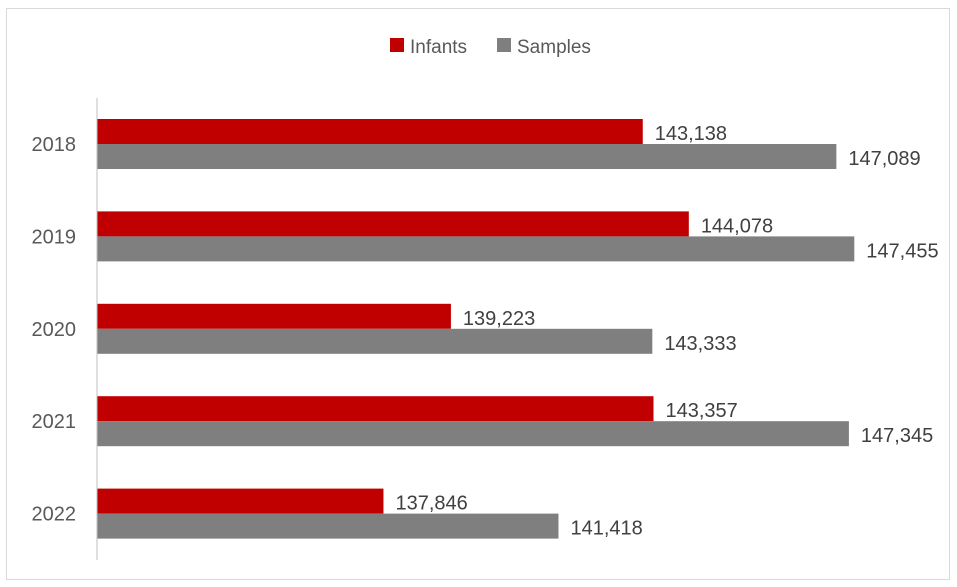 This screenshot has height=587, width=957. Describe the element at coordinates (504, 45) in the screenshot. I see `legend-swatch-samples` at that location.